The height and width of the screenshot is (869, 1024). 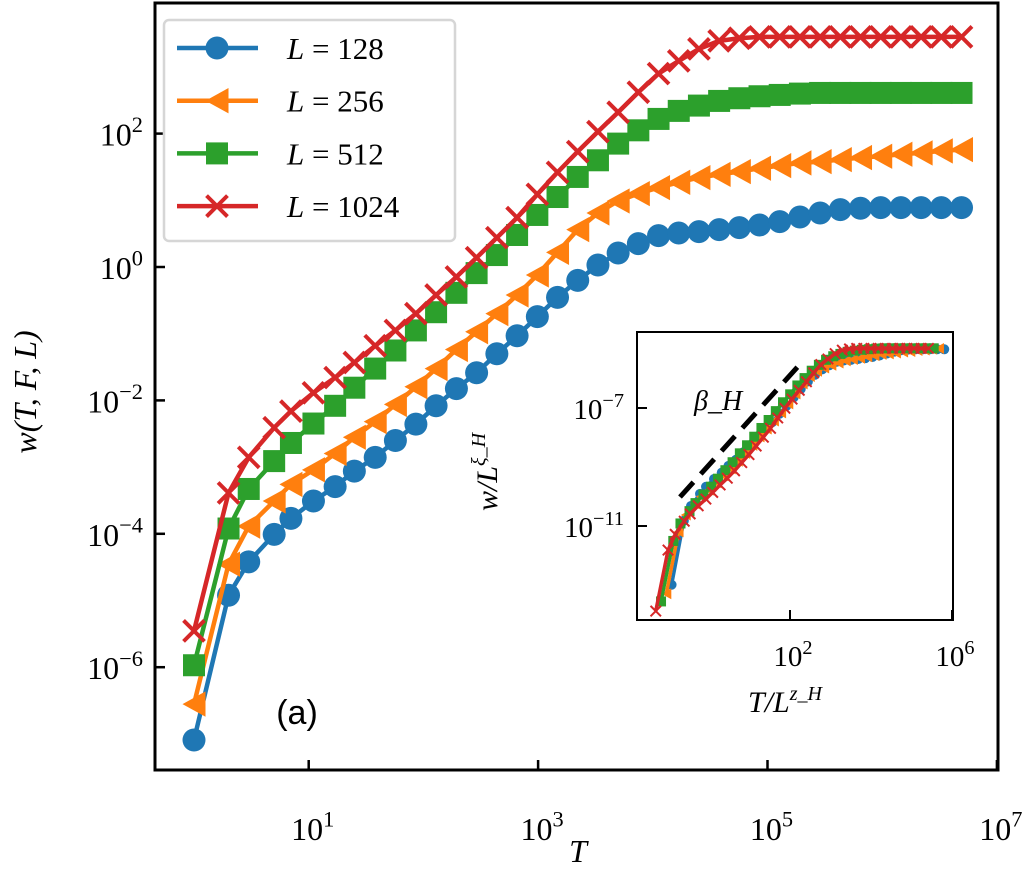 I want to click on inset-annotation-beta: β_H, so click(x=718, y=401).